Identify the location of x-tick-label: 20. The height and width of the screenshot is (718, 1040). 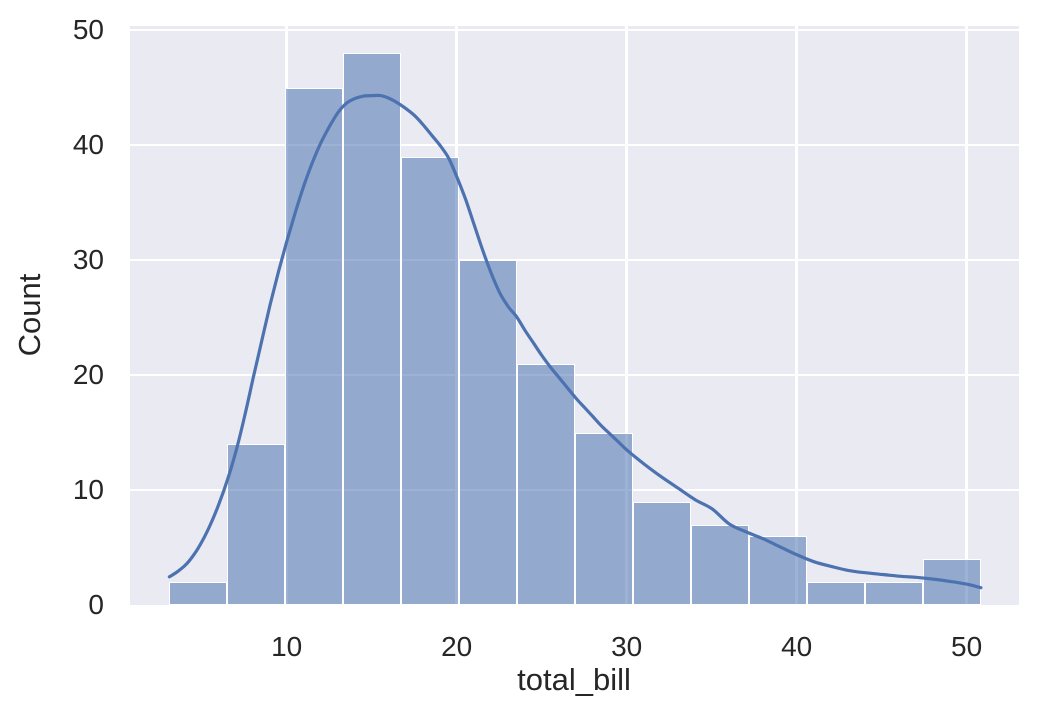
(457, 646).